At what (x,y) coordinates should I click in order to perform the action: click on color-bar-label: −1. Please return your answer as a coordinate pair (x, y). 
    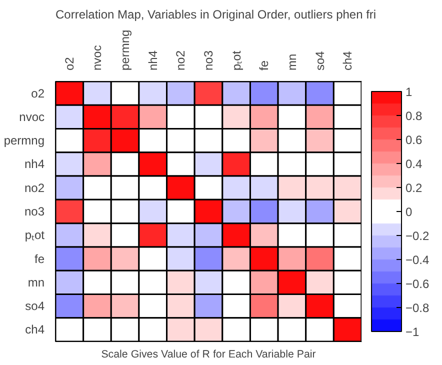
    Looking at the image, I should click on (413, 332).